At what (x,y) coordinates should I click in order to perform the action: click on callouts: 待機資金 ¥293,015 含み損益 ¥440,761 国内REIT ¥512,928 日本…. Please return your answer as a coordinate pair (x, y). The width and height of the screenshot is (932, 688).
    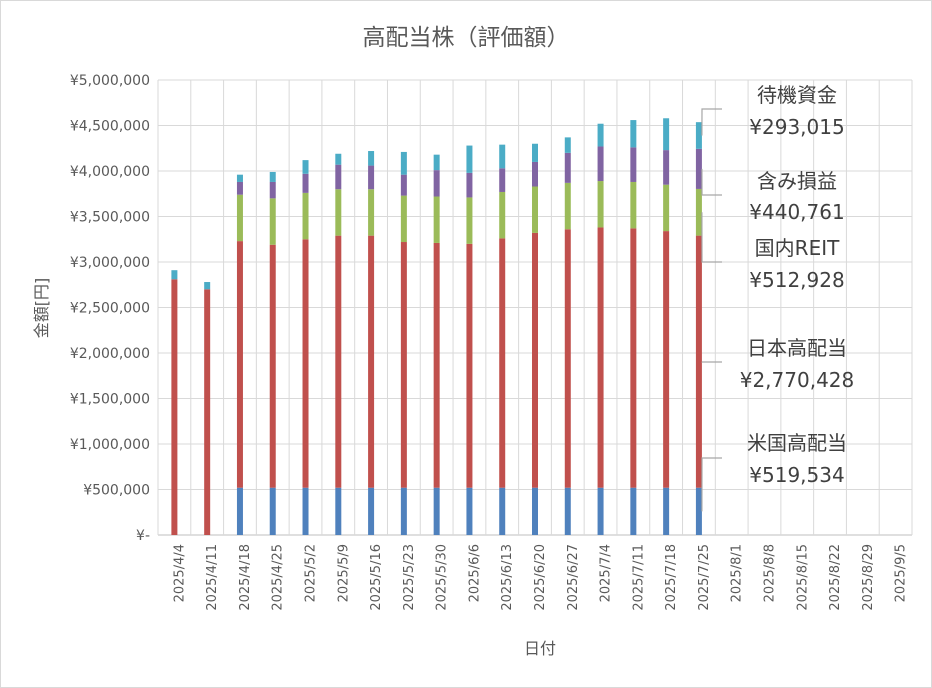
    Looking at the image, I should click on (778, 297).